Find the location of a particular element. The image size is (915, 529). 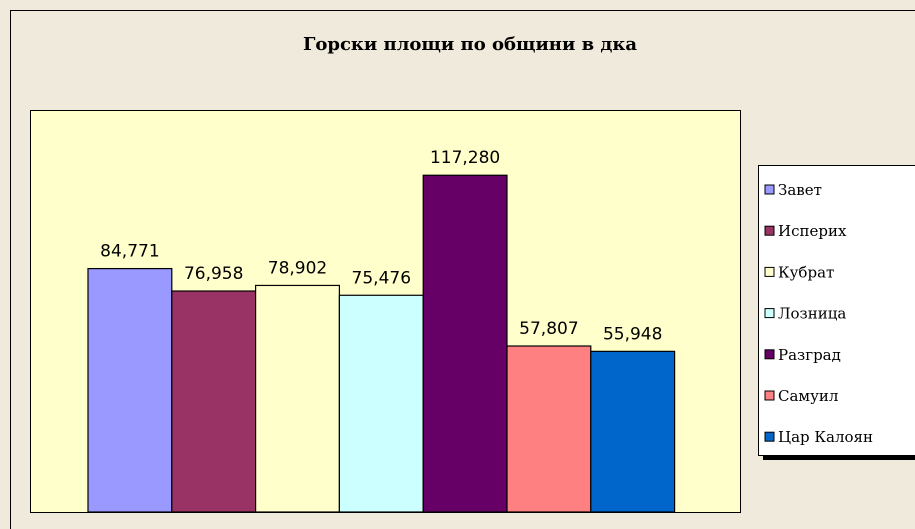

data-label: 55,948 is located at coordinates (632, 334).